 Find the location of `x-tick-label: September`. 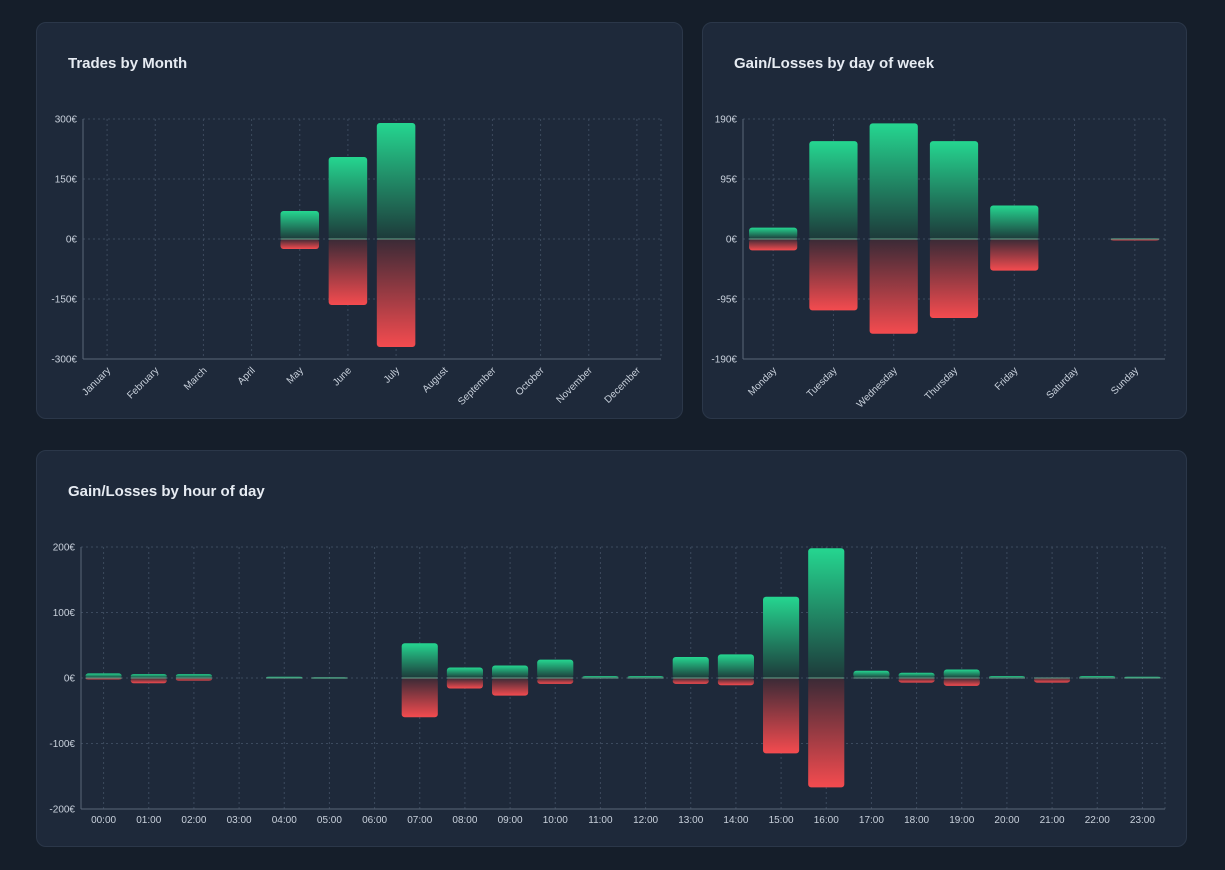

x-tick-label: September is located at coordinates (477, 386).